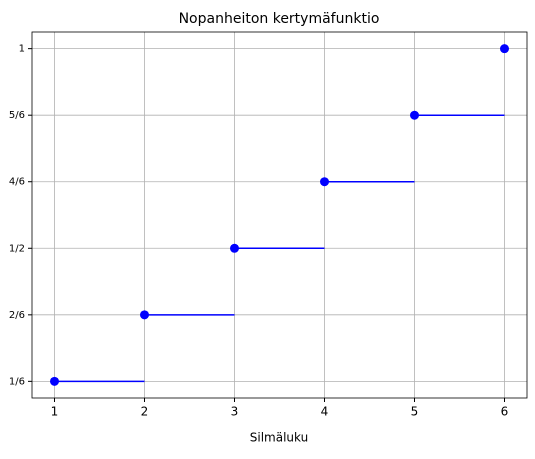 This screenshot has width=535, height=459. Describe the element at coordinates (22, 49) in the screenshot. I see `y-tick-label: 1` at that location.